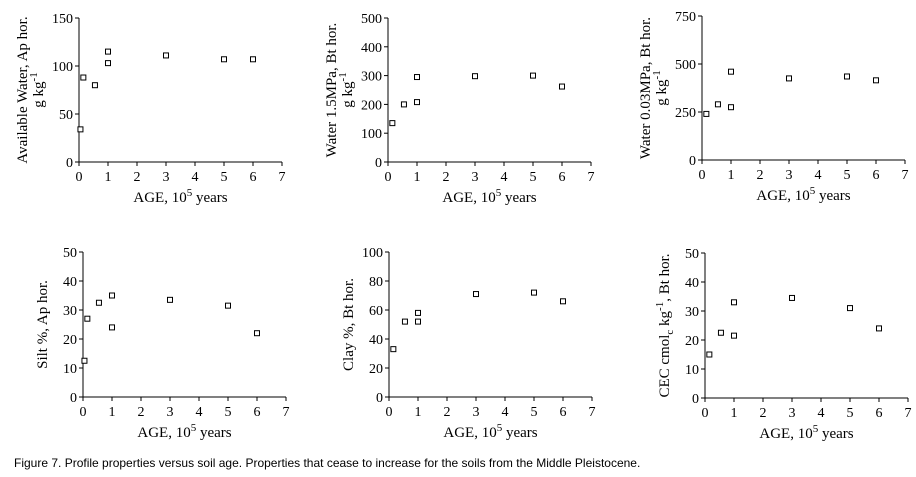 The image size is (916, 477). What do you see at coordinates (821, 413) in the screenshot?
I see `panel-6-x-tick-label: 4` at bounding box center [821, 413].